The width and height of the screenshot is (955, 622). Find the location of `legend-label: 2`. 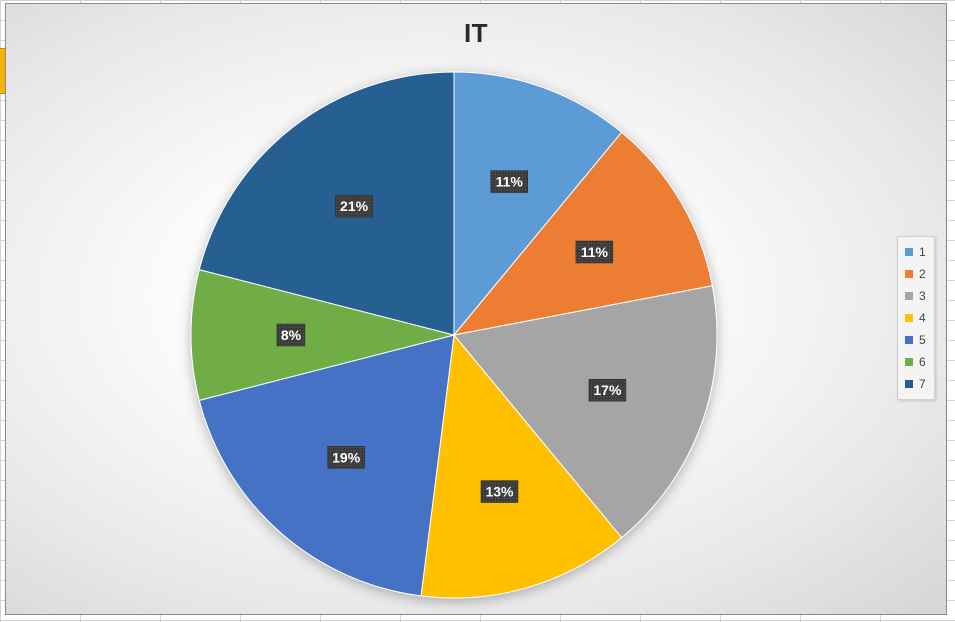

legend-label: 2 is located at coordinates (922, 274).